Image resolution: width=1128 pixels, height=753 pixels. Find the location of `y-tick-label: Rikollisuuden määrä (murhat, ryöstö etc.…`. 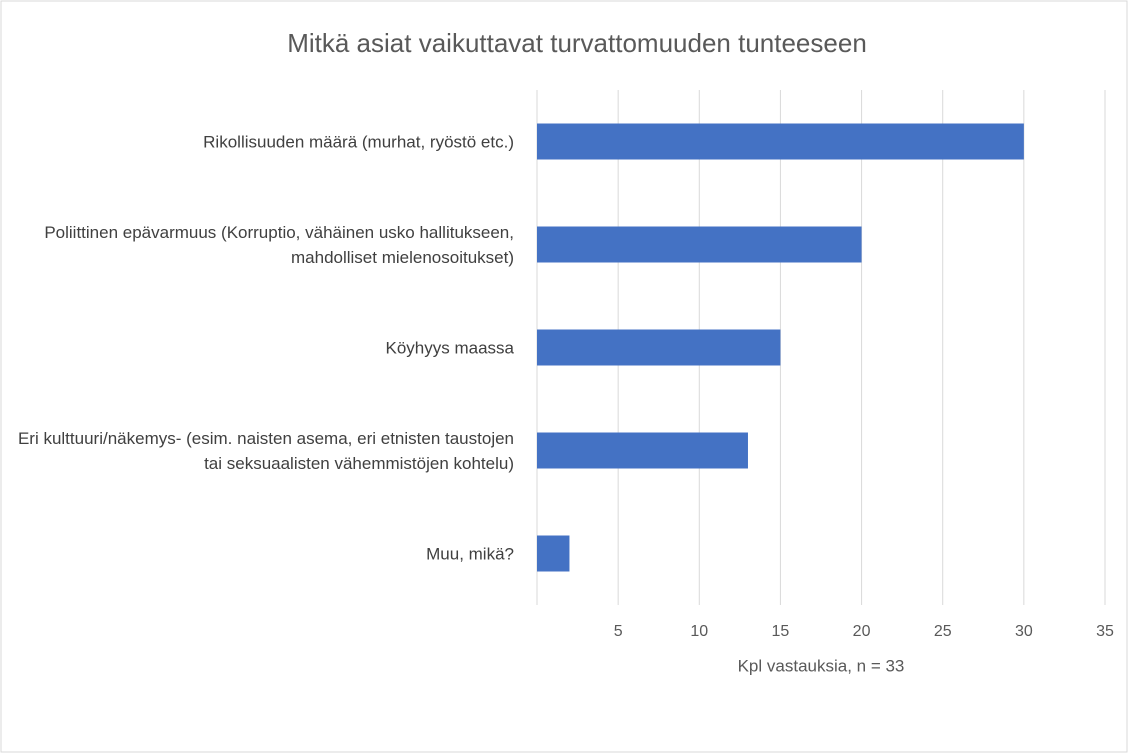

y-tick-label: Rikollisuuden määrä (murhat, ryöstö etc.… is located at coordinates (358, 141).